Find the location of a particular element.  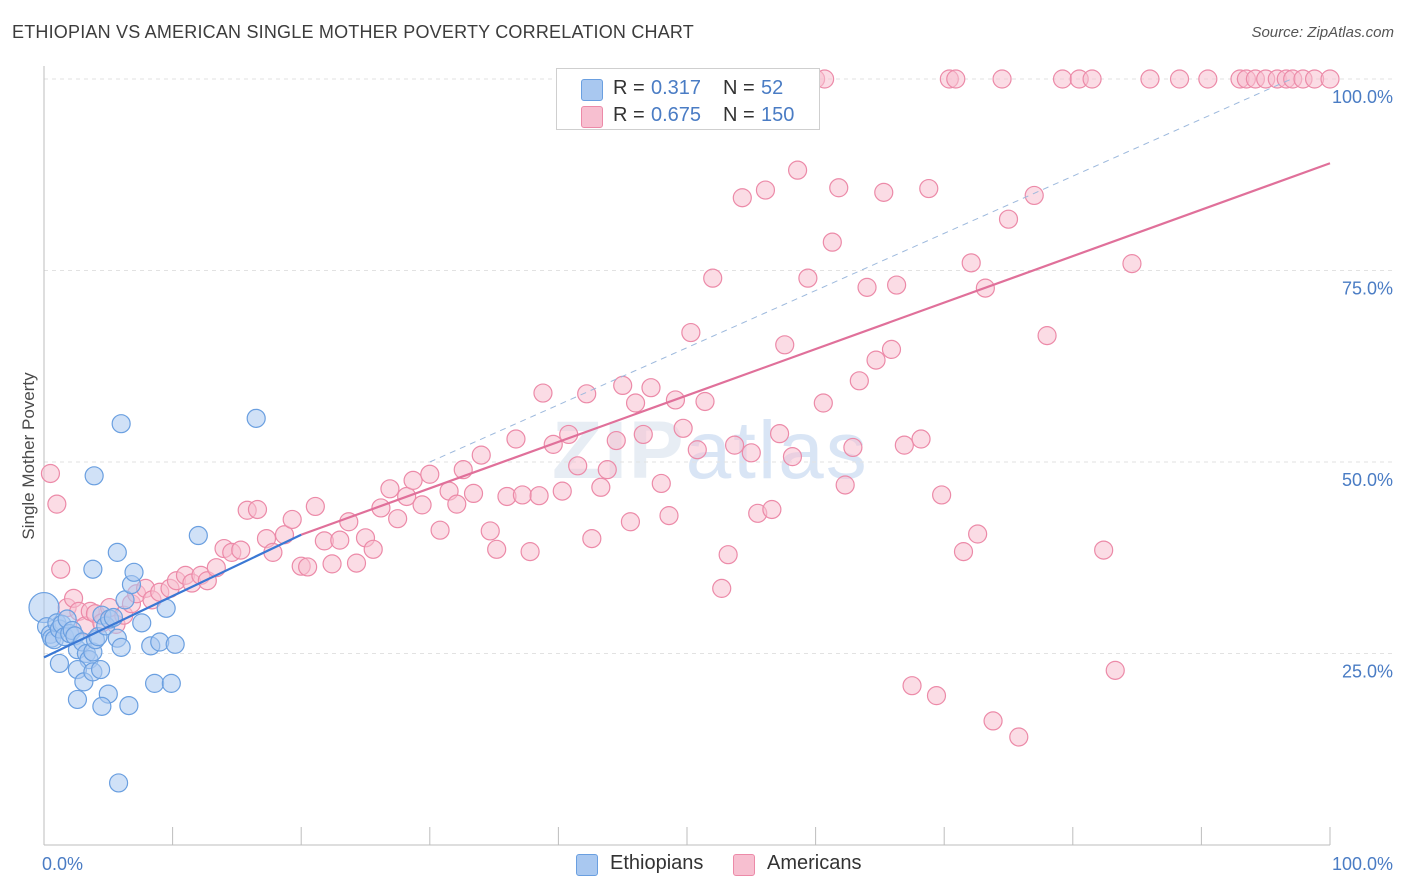

legend-swatch-ethiopians is located at coordinates (592, 90).